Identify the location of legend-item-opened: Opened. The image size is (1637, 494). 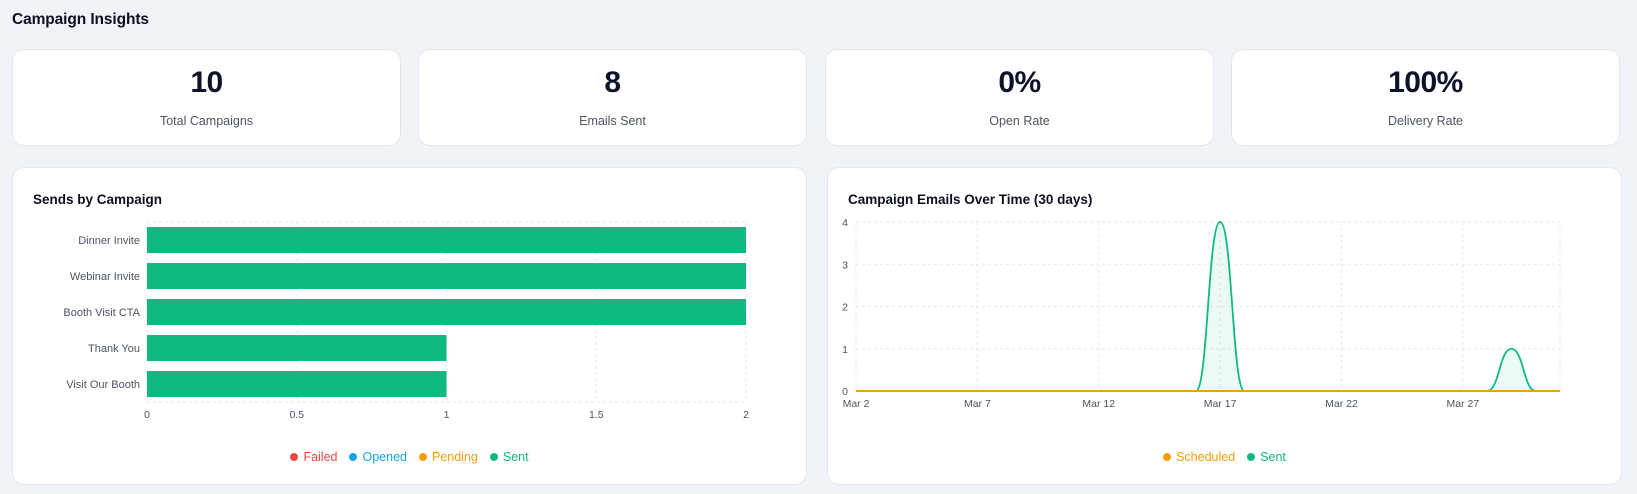
(378, 457).